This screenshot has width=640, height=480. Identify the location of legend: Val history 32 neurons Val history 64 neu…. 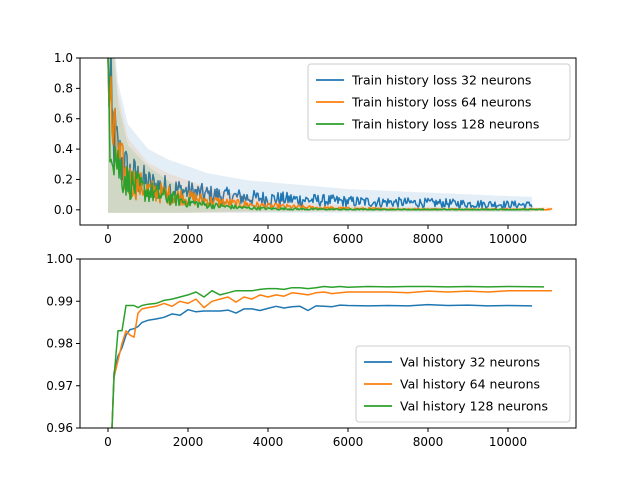
(463, 384).